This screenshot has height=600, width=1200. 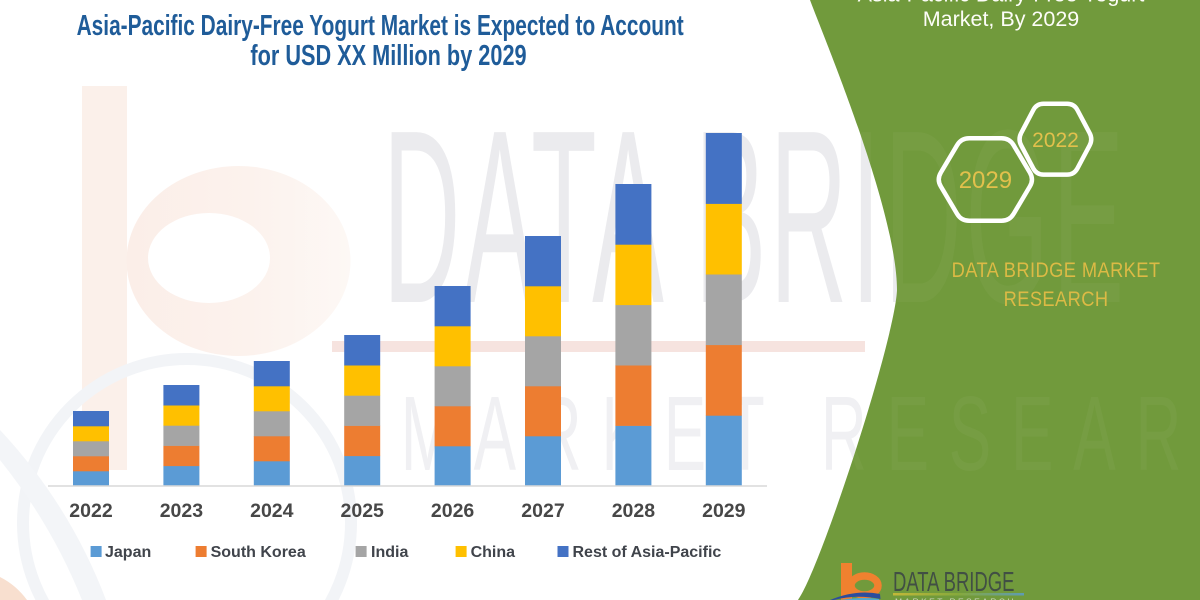 I want to click on svg-text: 2026, so click(x=453, y=511).